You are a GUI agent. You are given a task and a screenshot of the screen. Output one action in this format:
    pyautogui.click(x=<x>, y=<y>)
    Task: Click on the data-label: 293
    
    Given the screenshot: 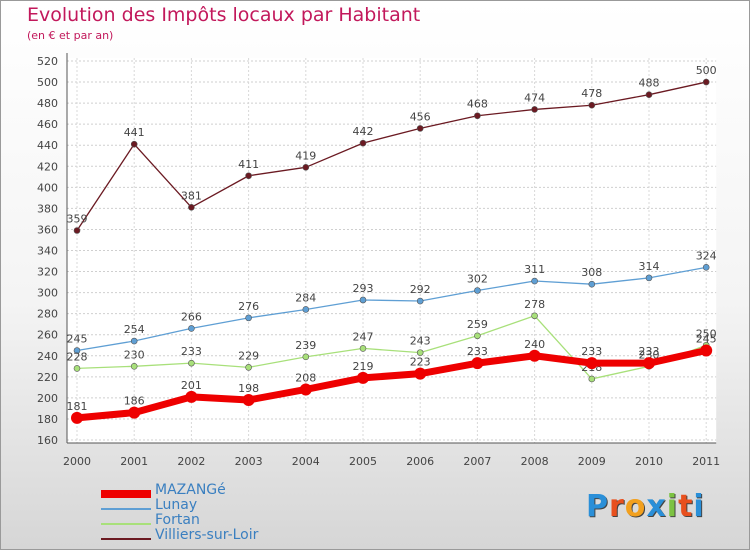 What is the action you would take?
    pyautogui.click(x=363, y=288)
    